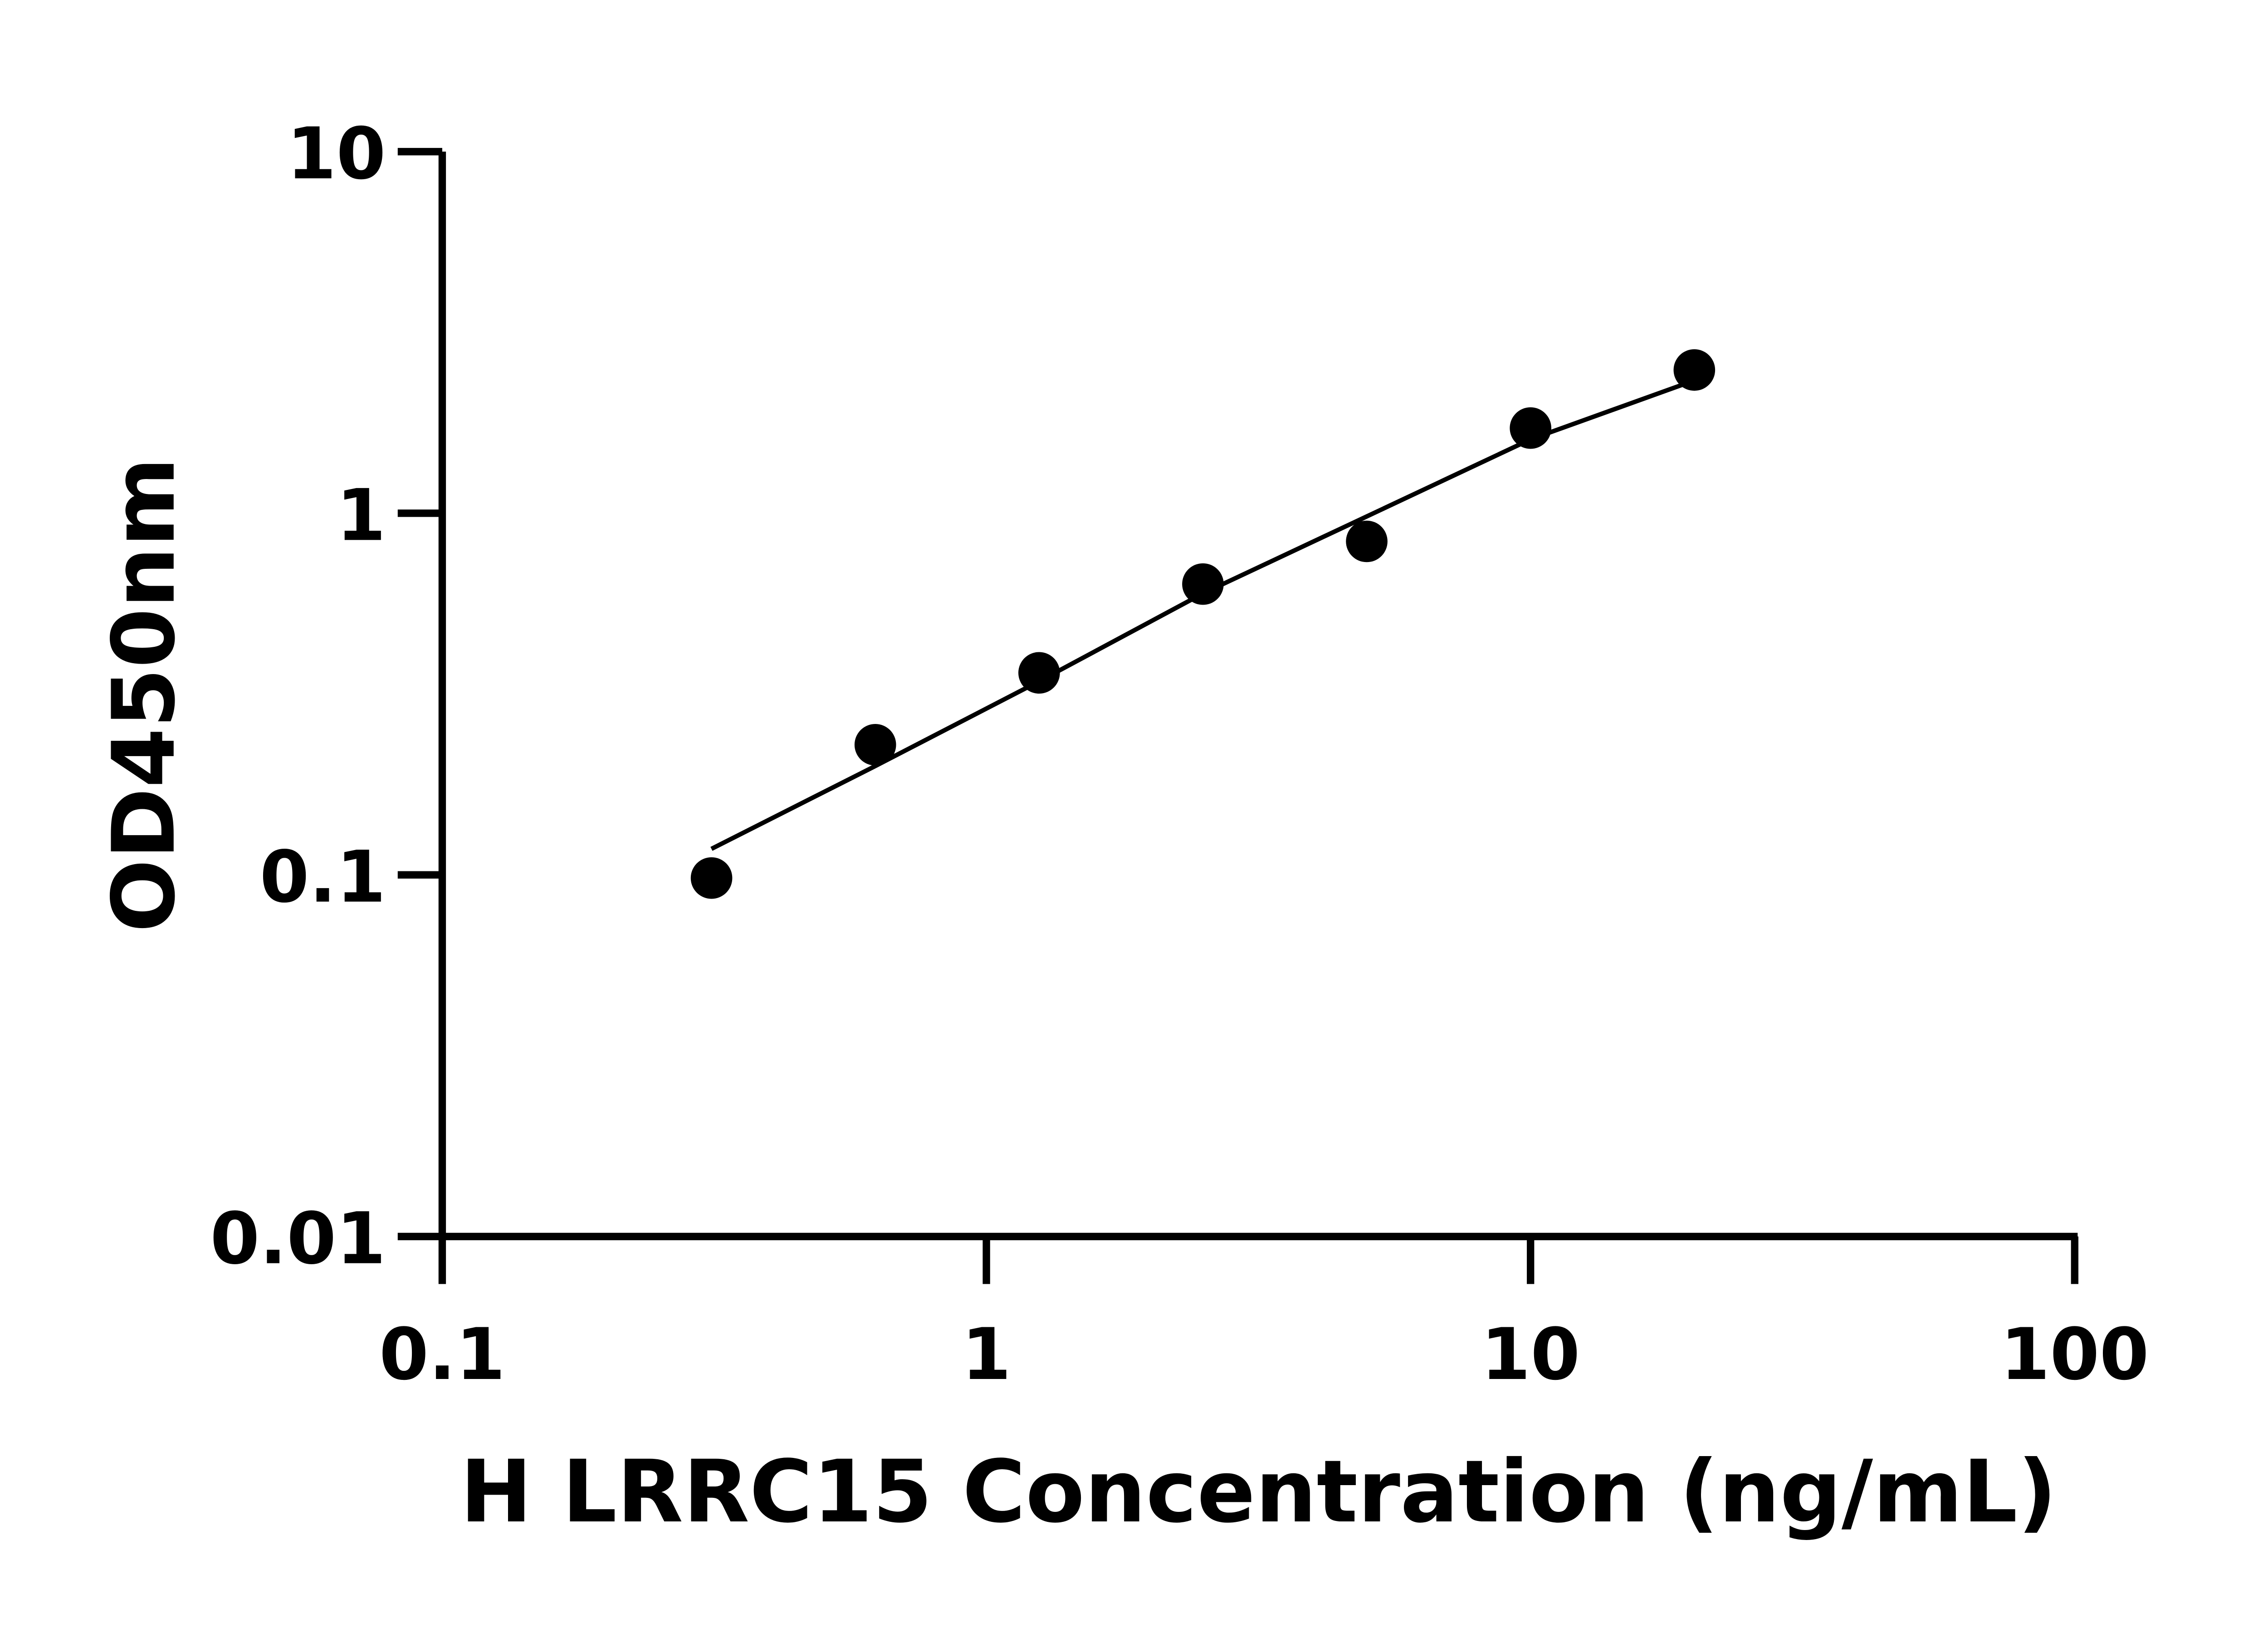 The image size is (2268, 1633). What do you see at coordinates (361, 515) in the screenshot?
I see `y-tick-label: 1` at bounding box center [361, 515].